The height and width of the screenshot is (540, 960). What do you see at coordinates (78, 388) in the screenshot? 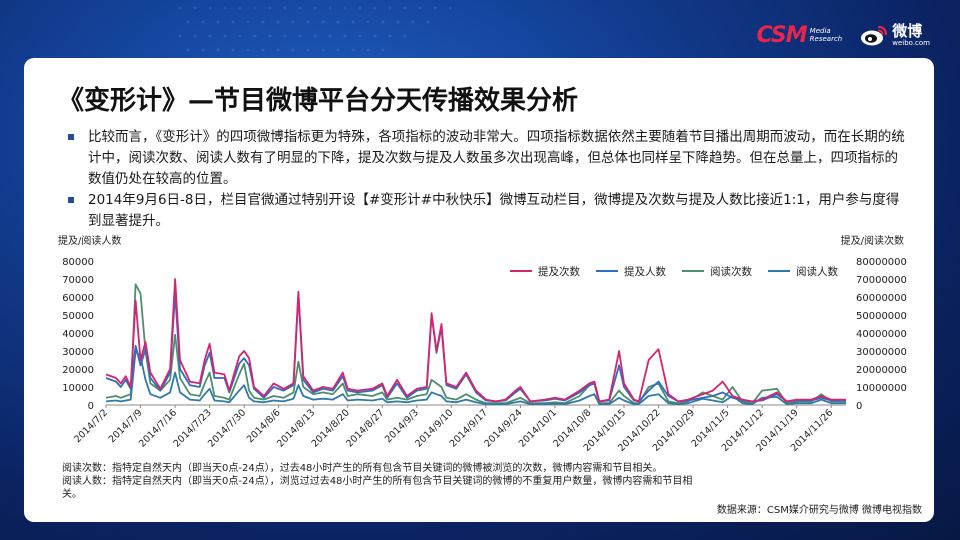
I see `y-left-tick-label: 10000` at bounding box center [78, 388].